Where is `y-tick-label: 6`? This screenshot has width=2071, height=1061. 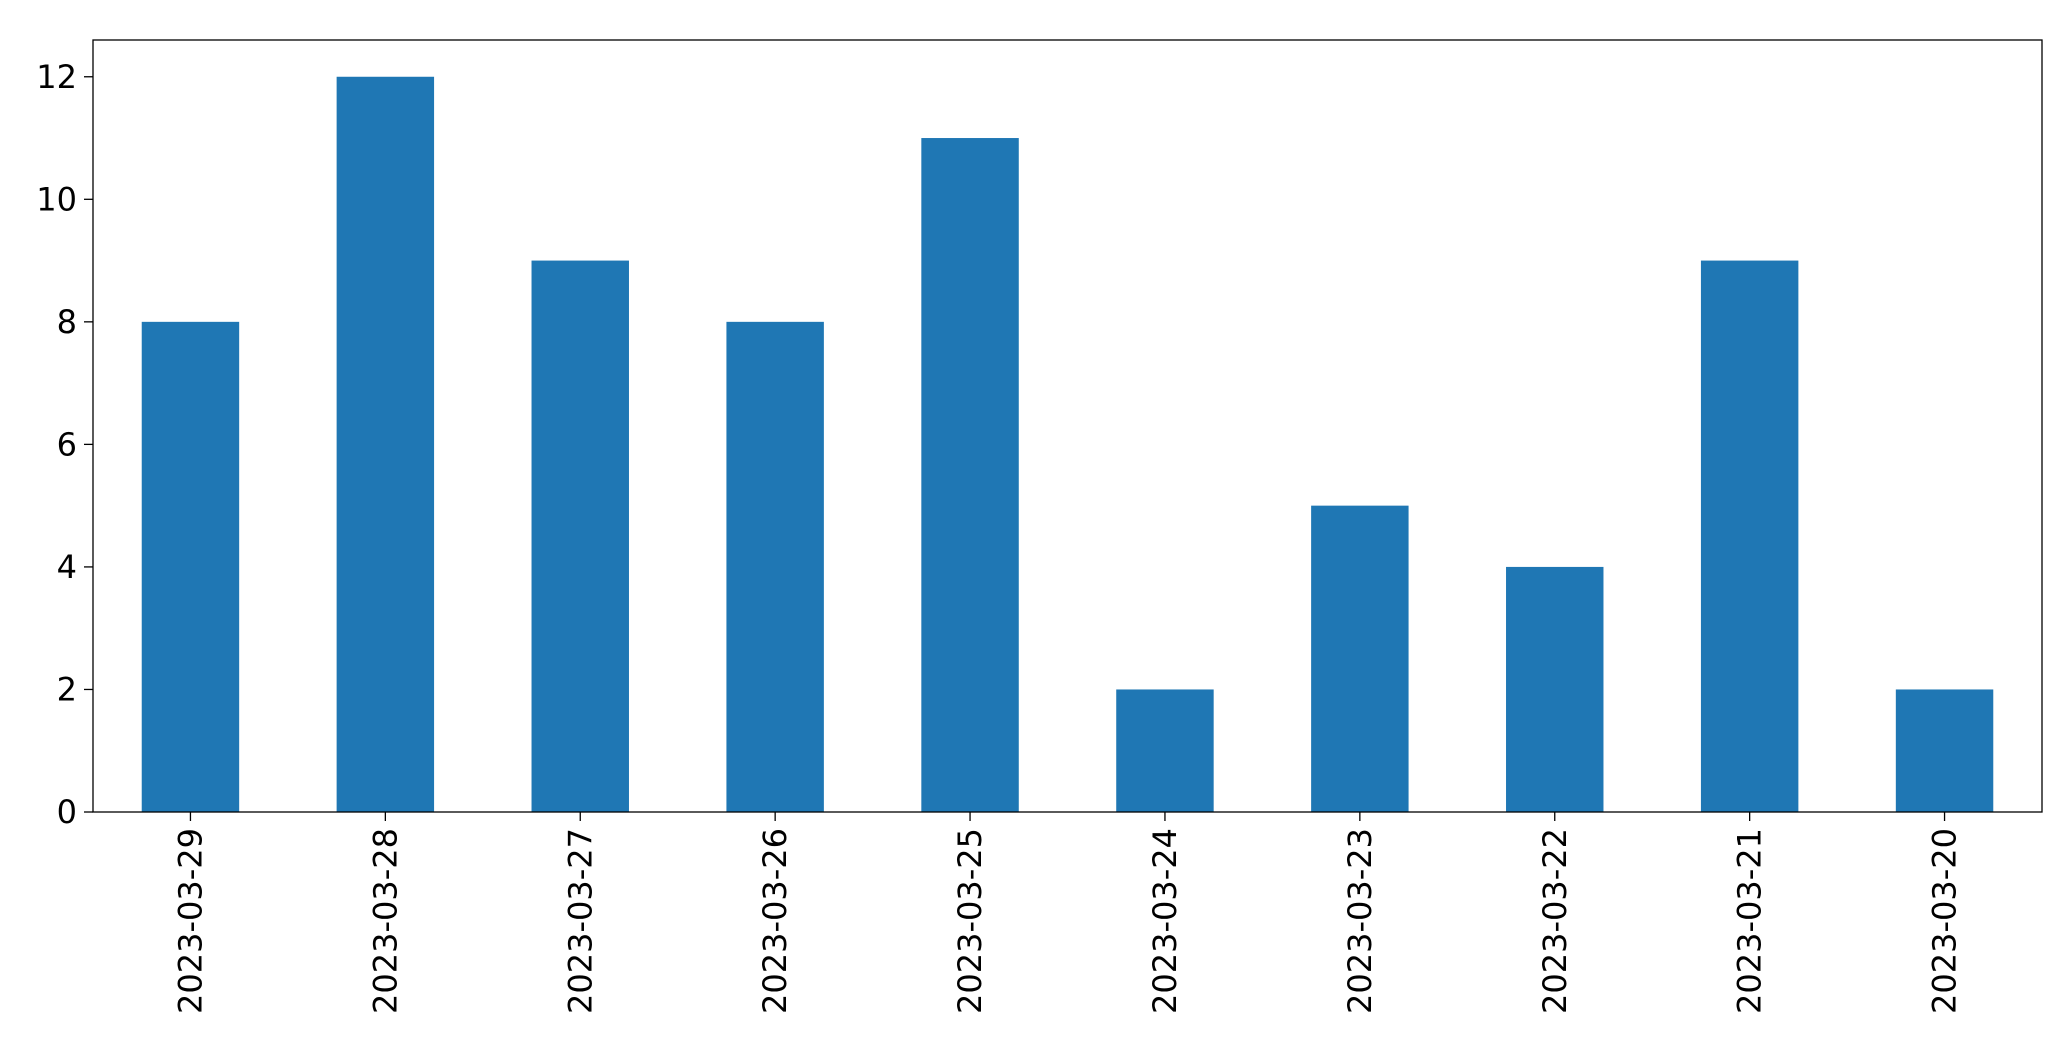
y-tick-label: 6 is located at coordinates (67, 444).